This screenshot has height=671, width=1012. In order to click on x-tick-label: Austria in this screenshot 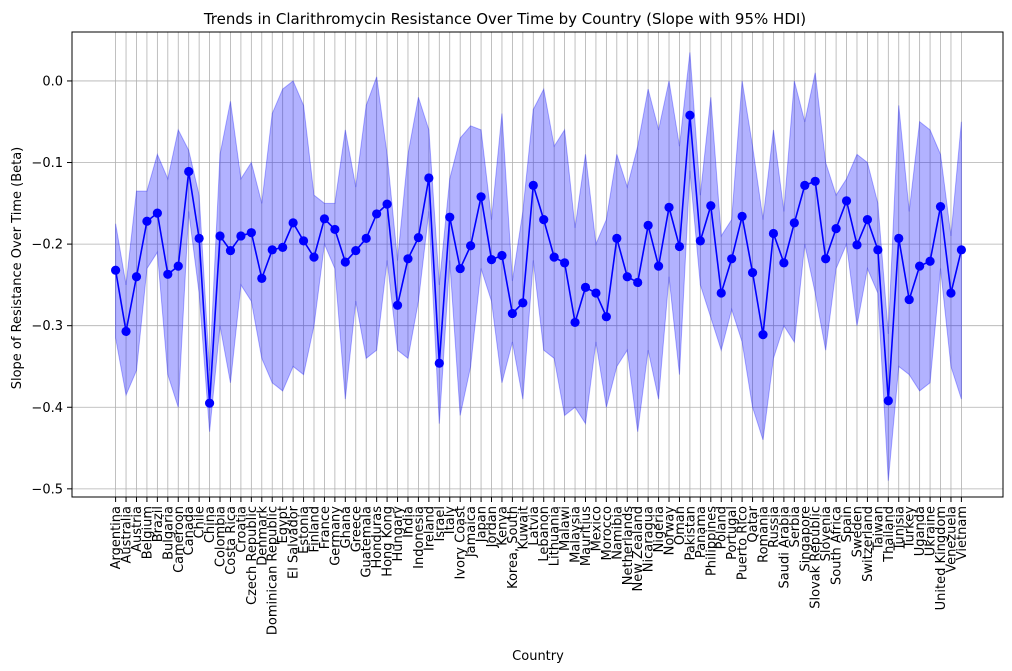, I will do `click(137, 529)`.